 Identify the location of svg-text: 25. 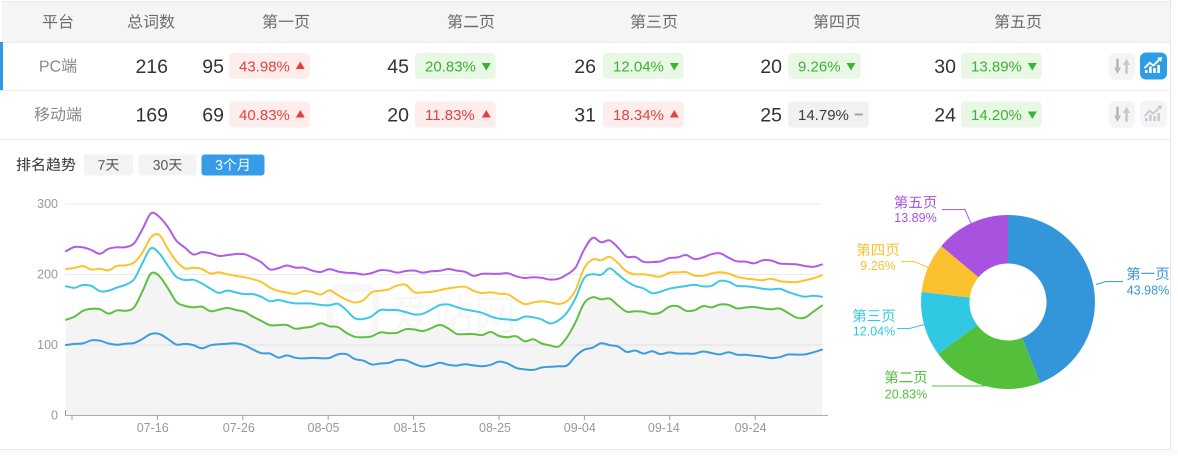
(771, 116).